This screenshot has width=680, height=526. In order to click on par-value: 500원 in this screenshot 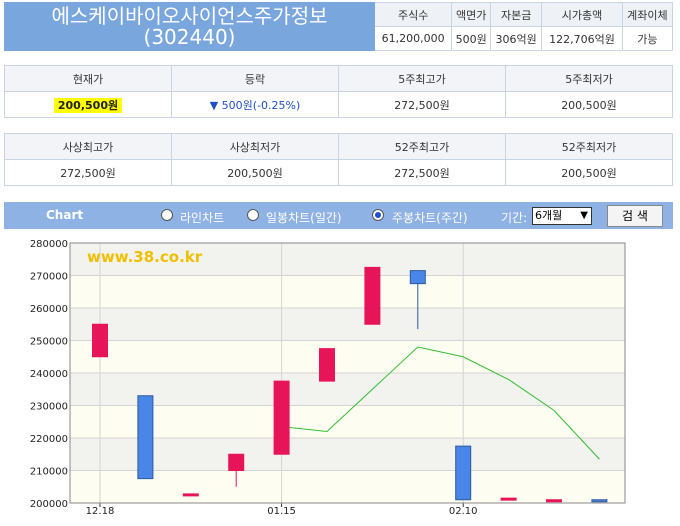, I will do `click(471, 38)`.